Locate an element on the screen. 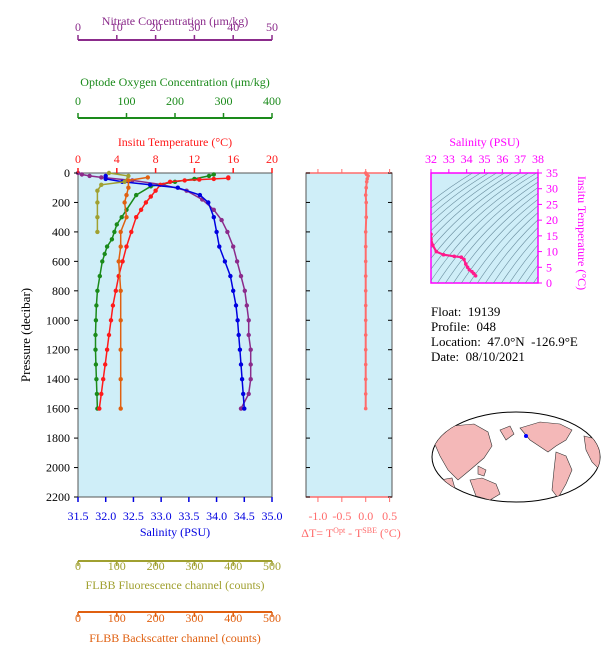 The width and height of the screenshot is (609, 668). ts-salinity-tick-label: 35 is located at coordinates (485, 159).